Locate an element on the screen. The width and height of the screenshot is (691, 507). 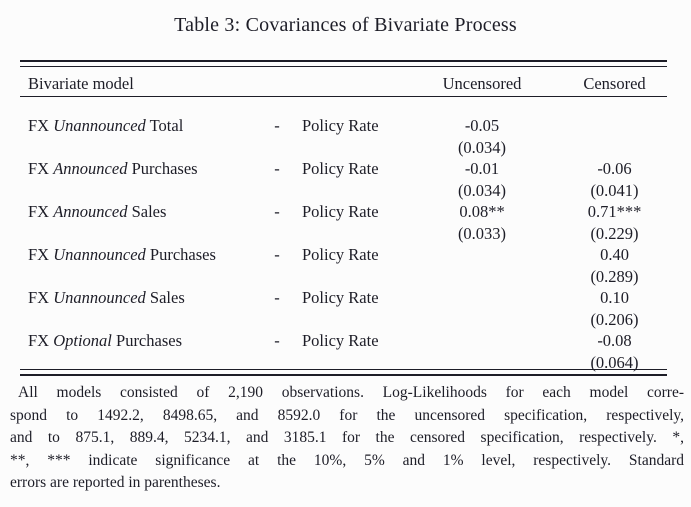
censored-std-error: (0.041) is located at coordinates (614, 190).